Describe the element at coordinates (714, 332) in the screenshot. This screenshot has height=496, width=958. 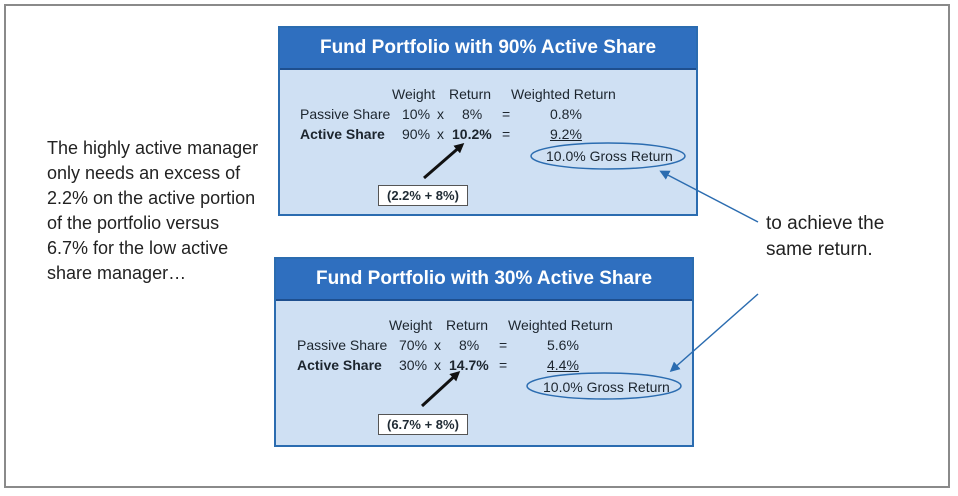
I see `arrow-to-gross-bottom` at that location.